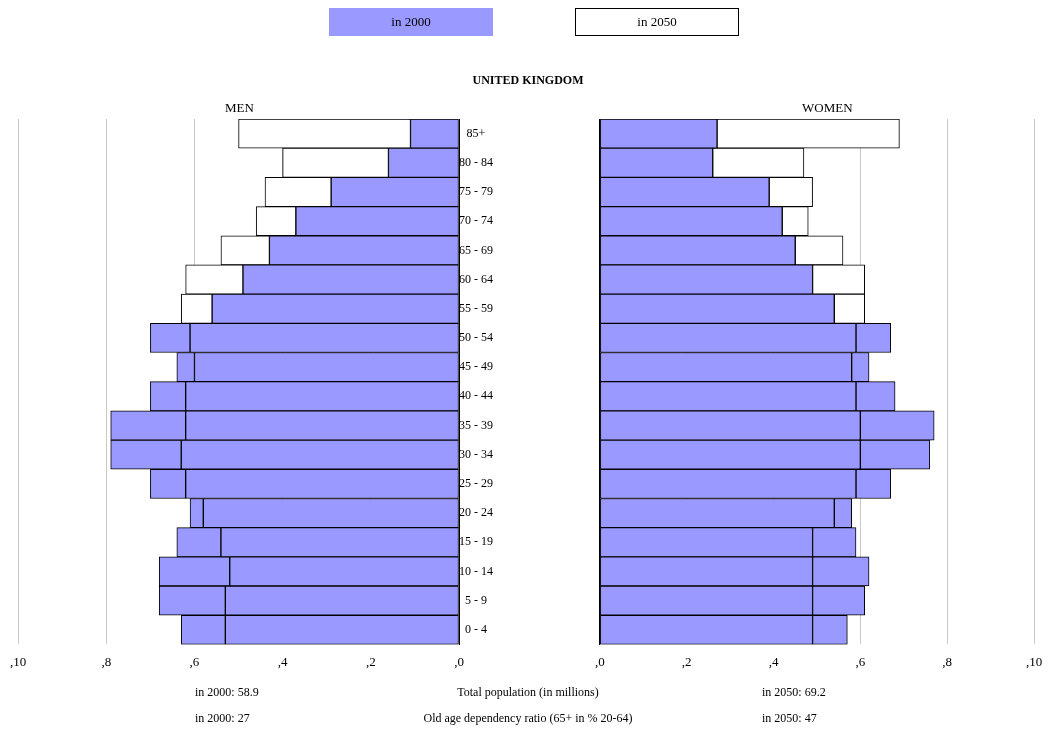 This screenshot has height=732, width=1059. Describe the element at coordinates (789, 718) in the screenshot. I see `text: in 2050: 47` at that location.